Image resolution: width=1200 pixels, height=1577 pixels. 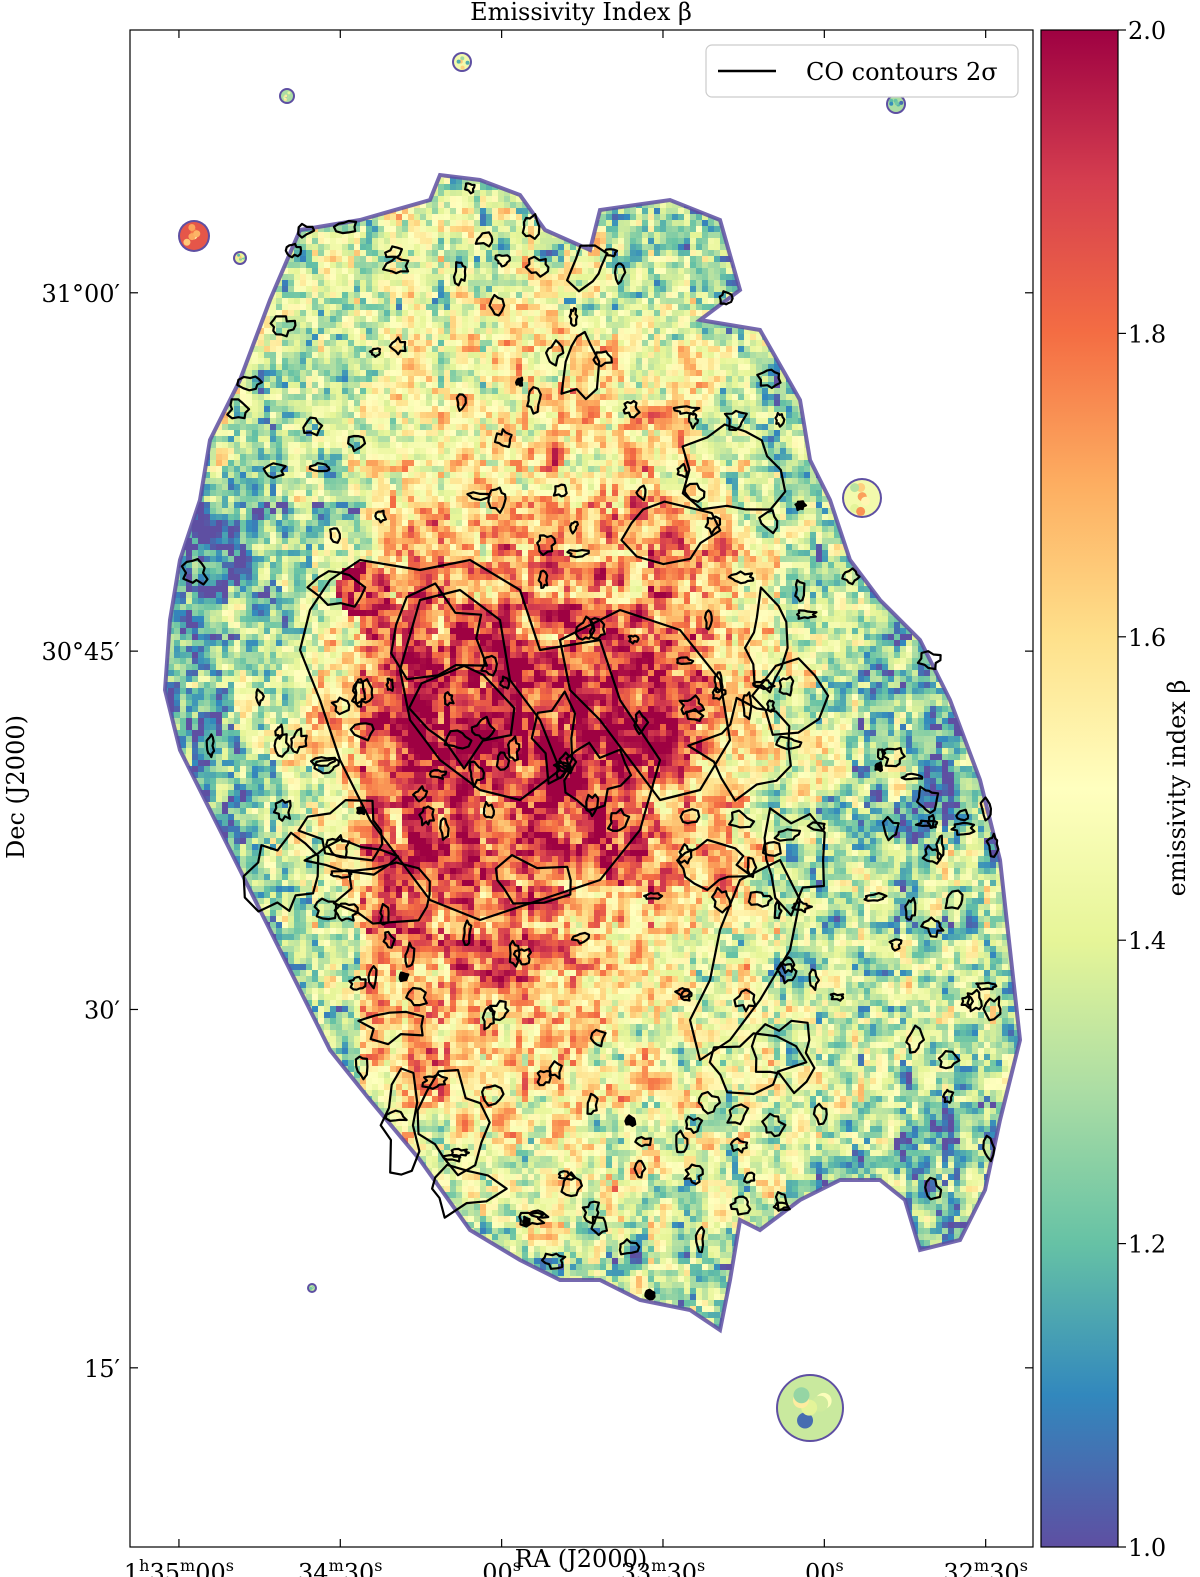 I want to click on x-axis-label: RA (J2000), so click(x=581, y=1559).